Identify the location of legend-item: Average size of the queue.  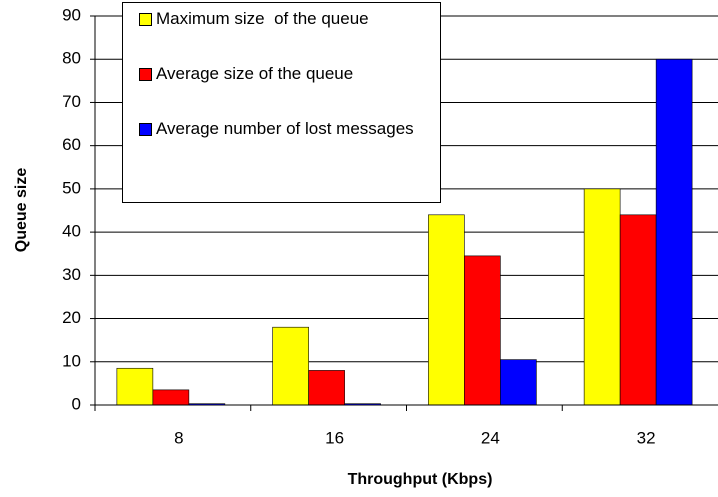
(285, 74).